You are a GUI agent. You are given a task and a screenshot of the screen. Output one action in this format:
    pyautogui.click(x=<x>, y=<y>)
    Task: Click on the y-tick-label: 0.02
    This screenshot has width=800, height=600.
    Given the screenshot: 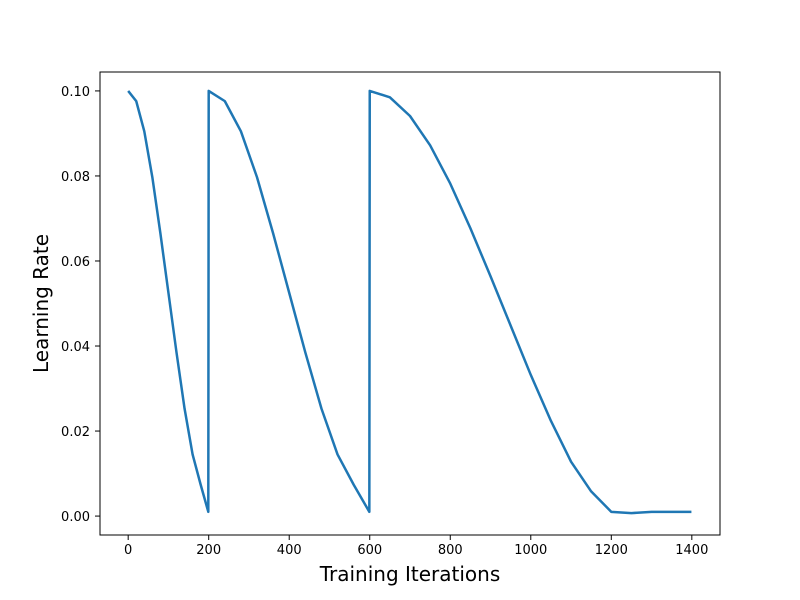 What is the action you would take?
    pyautogui.click(x=75, y=432)
    